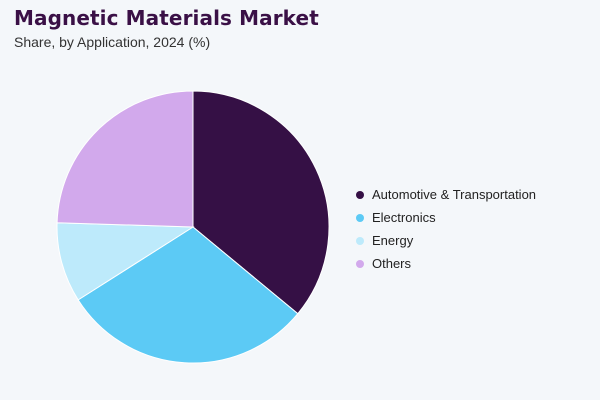  Describe the element at coordinates (446, 240) in the screenshot. I see `legend-item: Energy` at that location.